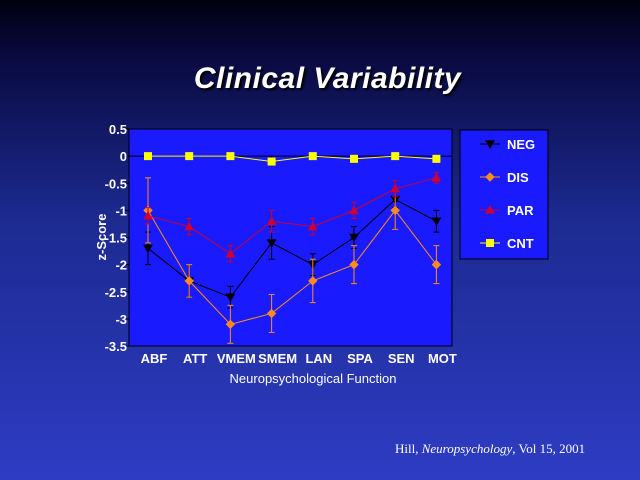 The image size is (640, 480). What do you see at coordinates (277, 358) in the screenshot?
I see `x-tick-label: SMEM` at bounding box center [277, 358].